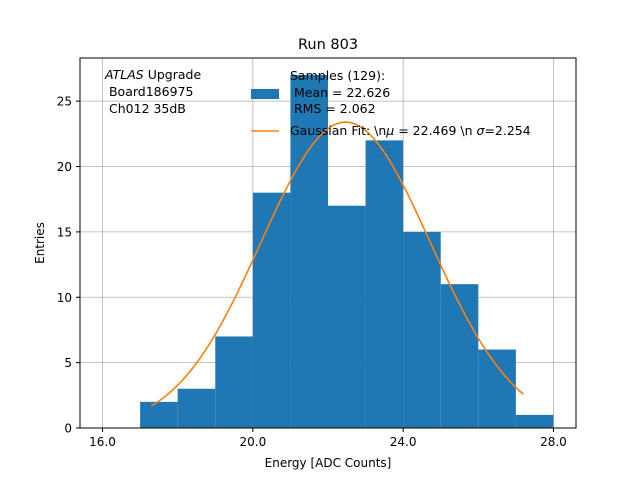  I want to click on x-tick-label-0: 16.0, so click(102, 442).